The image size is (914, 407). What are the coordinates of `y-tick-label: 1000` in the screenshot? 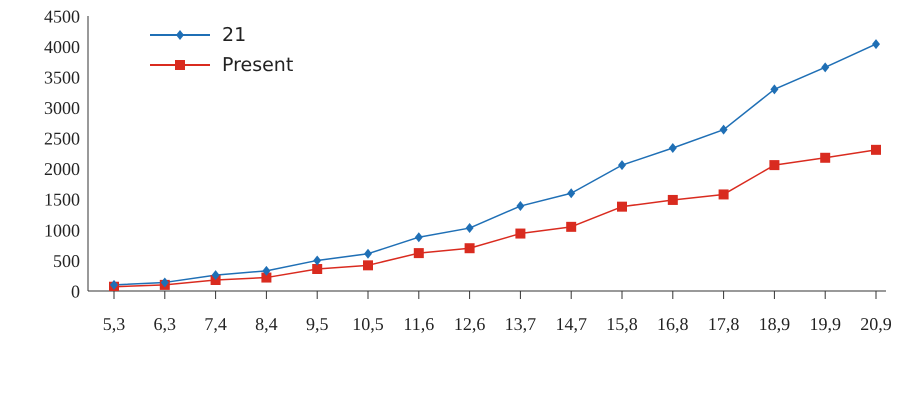 It's located at (62, 230).